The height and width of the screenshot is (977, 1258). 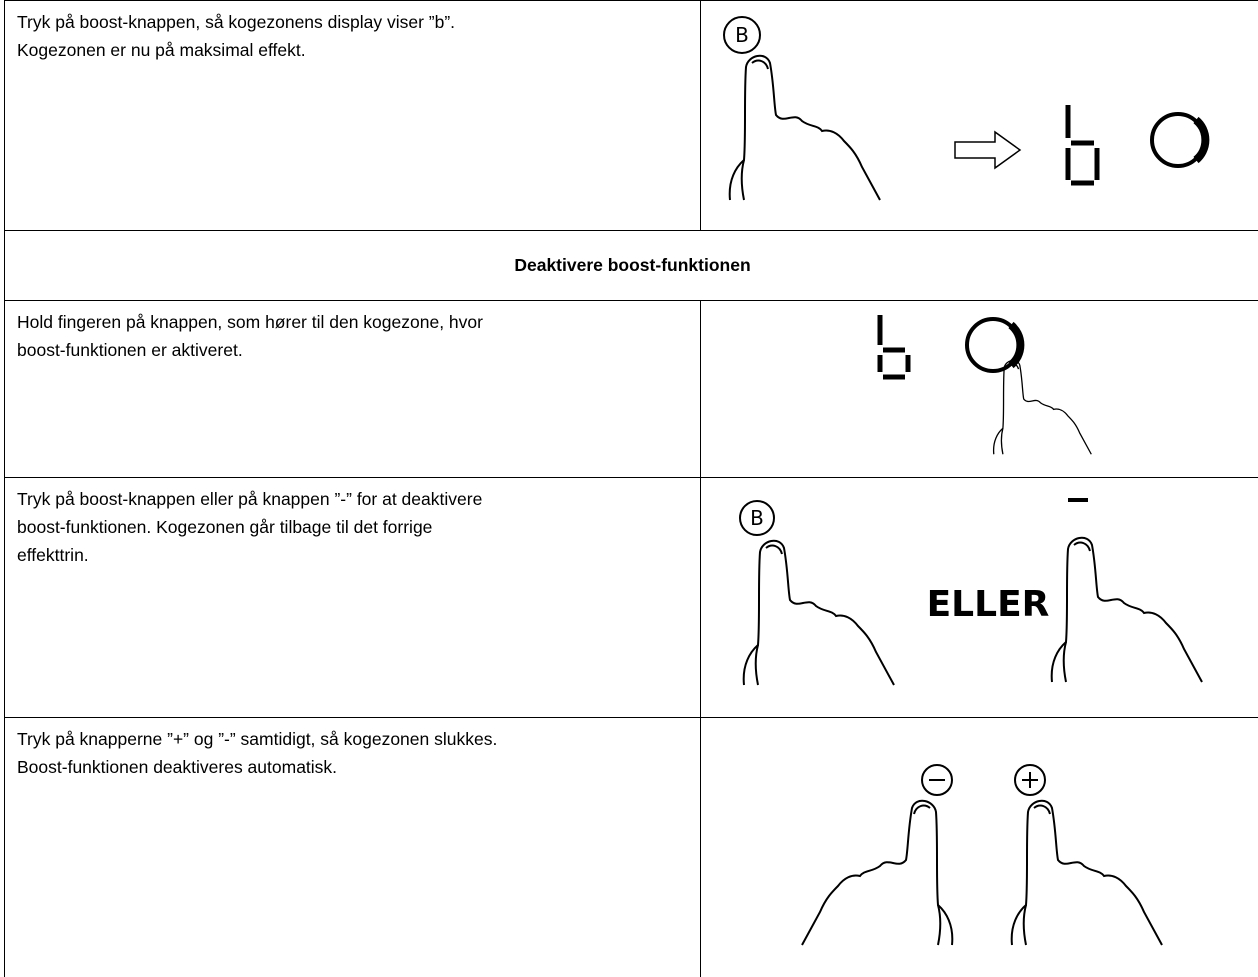 I want to click on section-header: Deaktivere boost-funktionen, so click(x=631, y=265).